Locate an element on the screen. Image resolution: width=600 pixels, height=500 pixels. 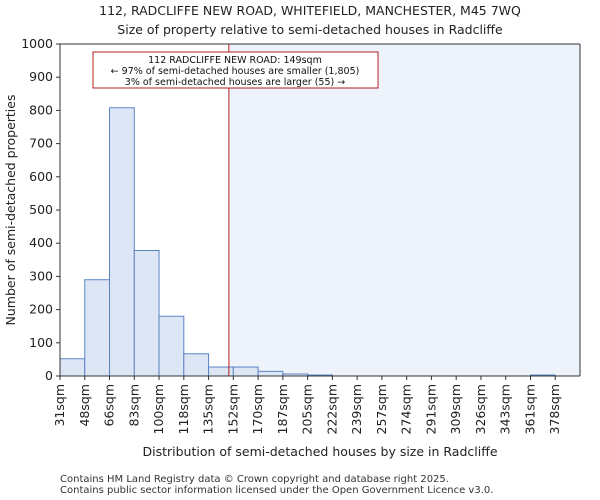
histogram-bar-83sqm is located at coordinates (146, 313).